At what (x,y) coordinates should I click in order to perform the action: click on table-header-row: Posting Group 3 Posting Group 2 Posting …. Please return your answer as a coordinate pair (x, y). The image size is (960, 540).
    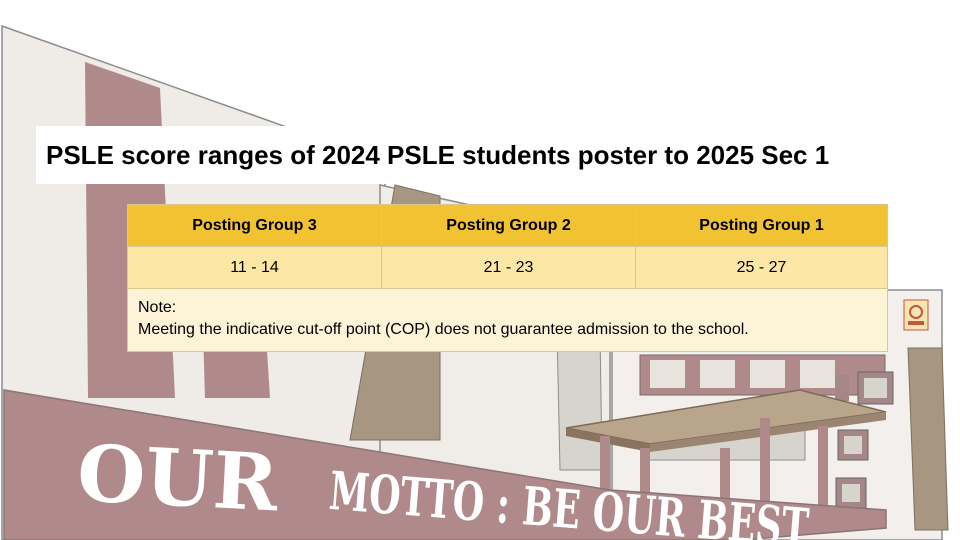
    Looking at the image, I should click on (507, 225).